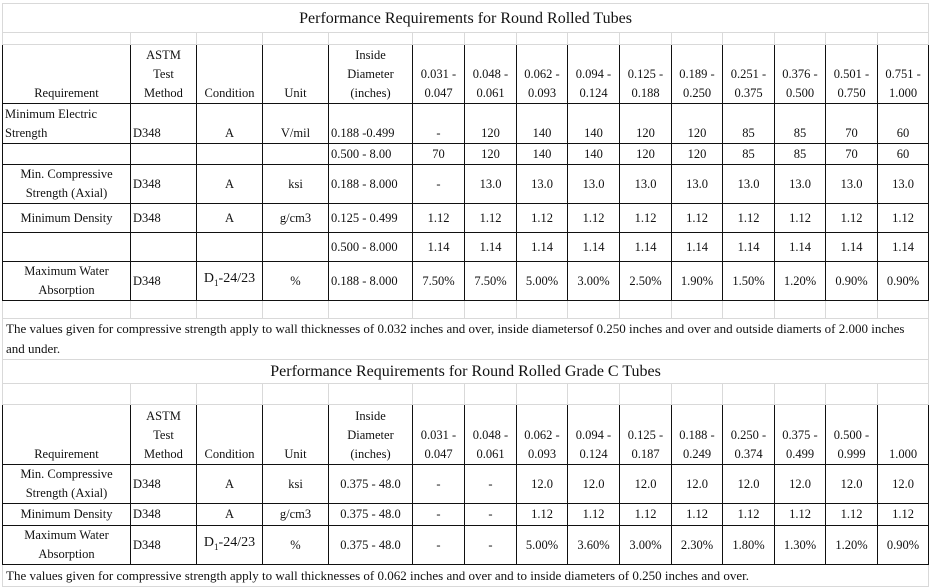 The width and height of the screenshot is (930, 587). Describe the element at coordinates (229, 434) in the screenshot. I see `header-condition: Condition` at that location.